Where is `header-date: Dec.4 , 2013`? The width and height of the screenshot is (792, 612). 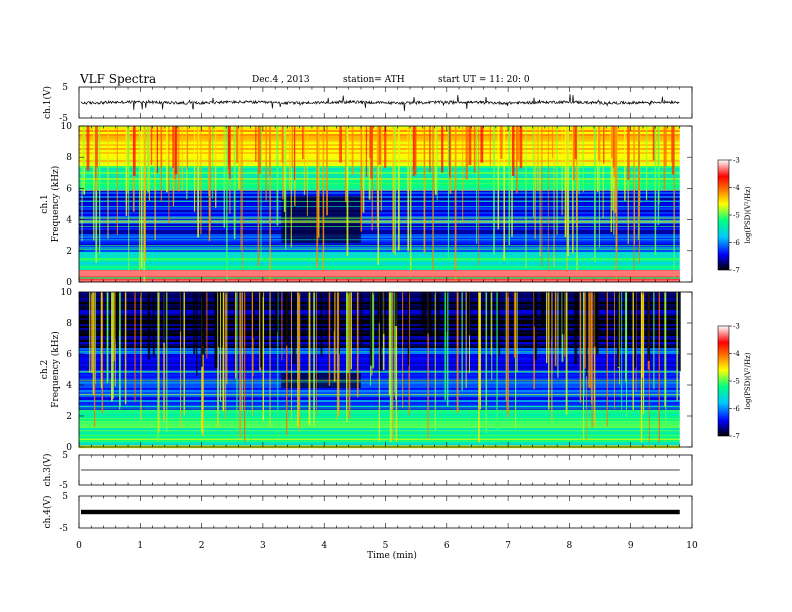 header-date: Dec.4 , 2013 is located at coordinates (281, 80).